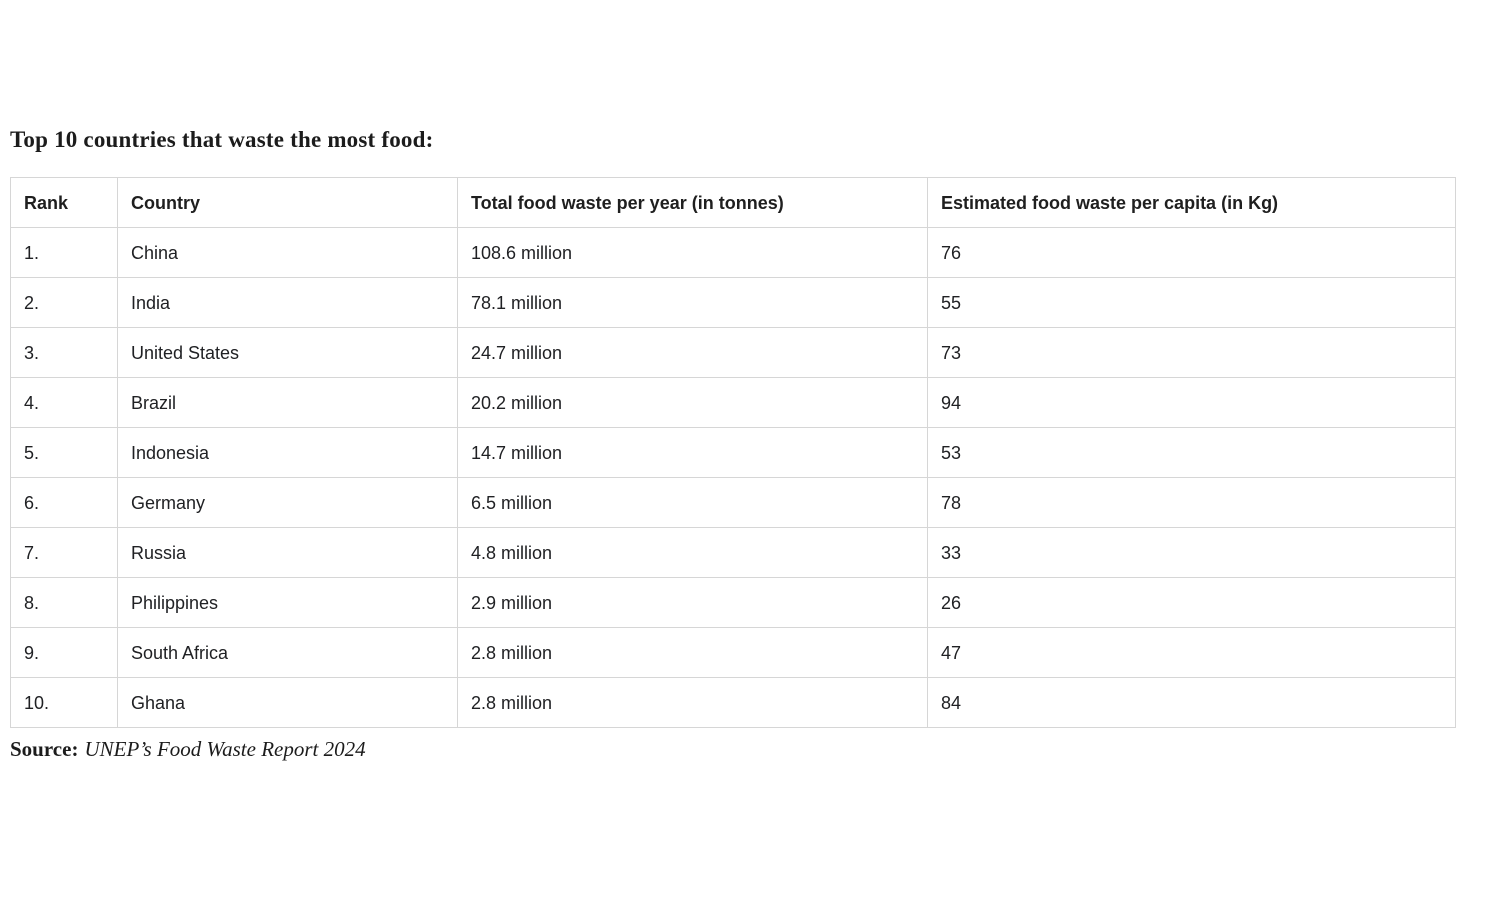  I want to click on table-cell: 8., so click(64, 602).